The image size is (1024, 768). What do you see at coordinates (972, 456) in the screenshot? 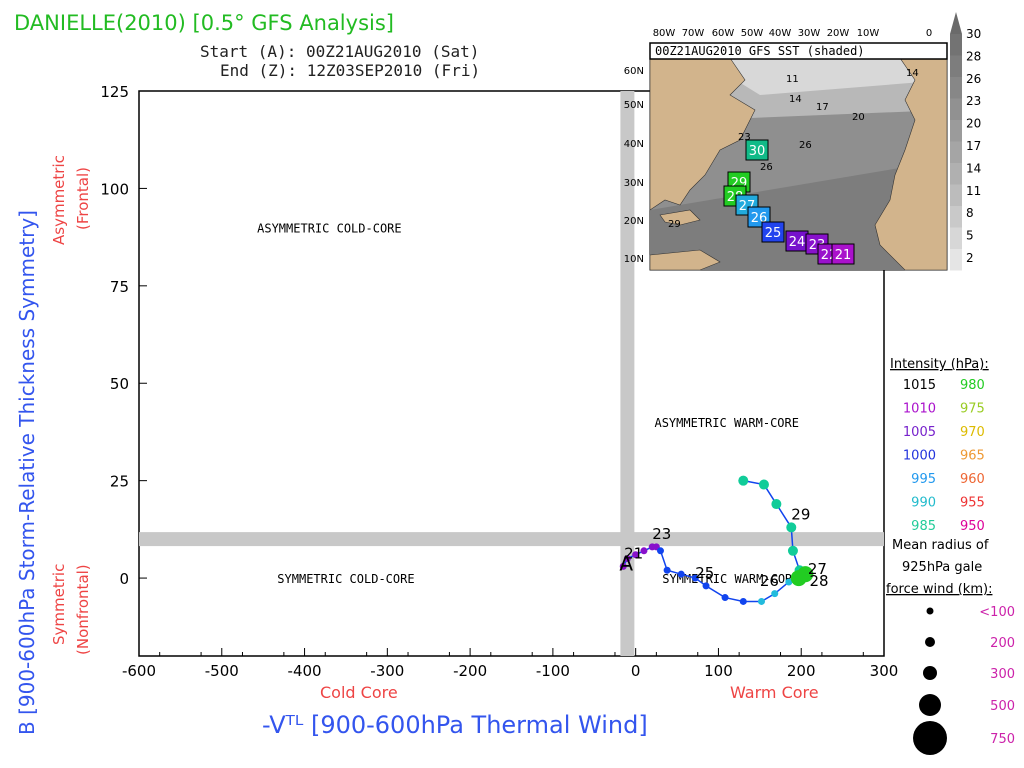
I see `intensity-value: 965` at bounding box center [972, 456].